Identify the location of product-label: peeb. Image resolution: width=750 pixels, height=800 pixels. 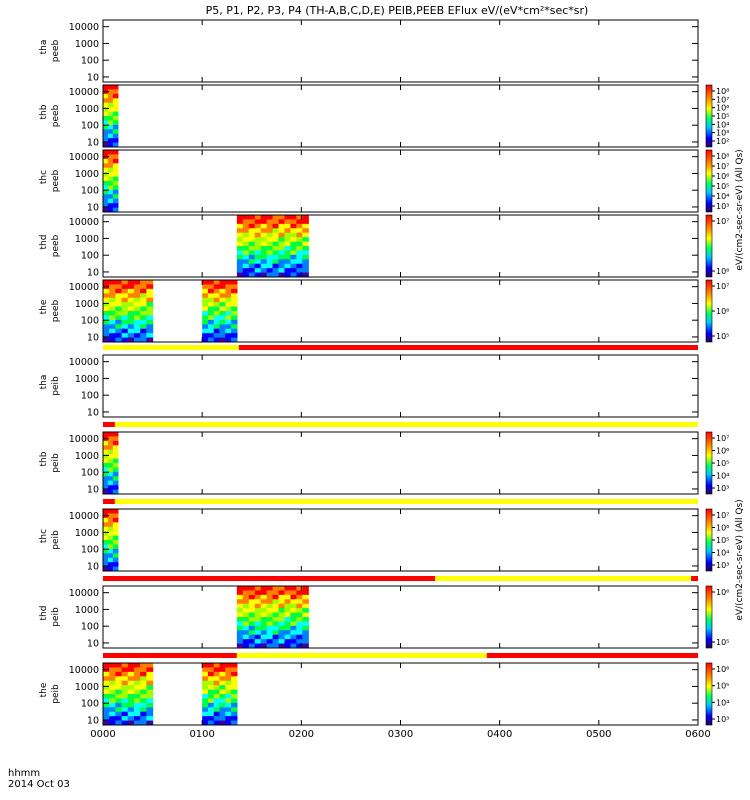
(56, 310).